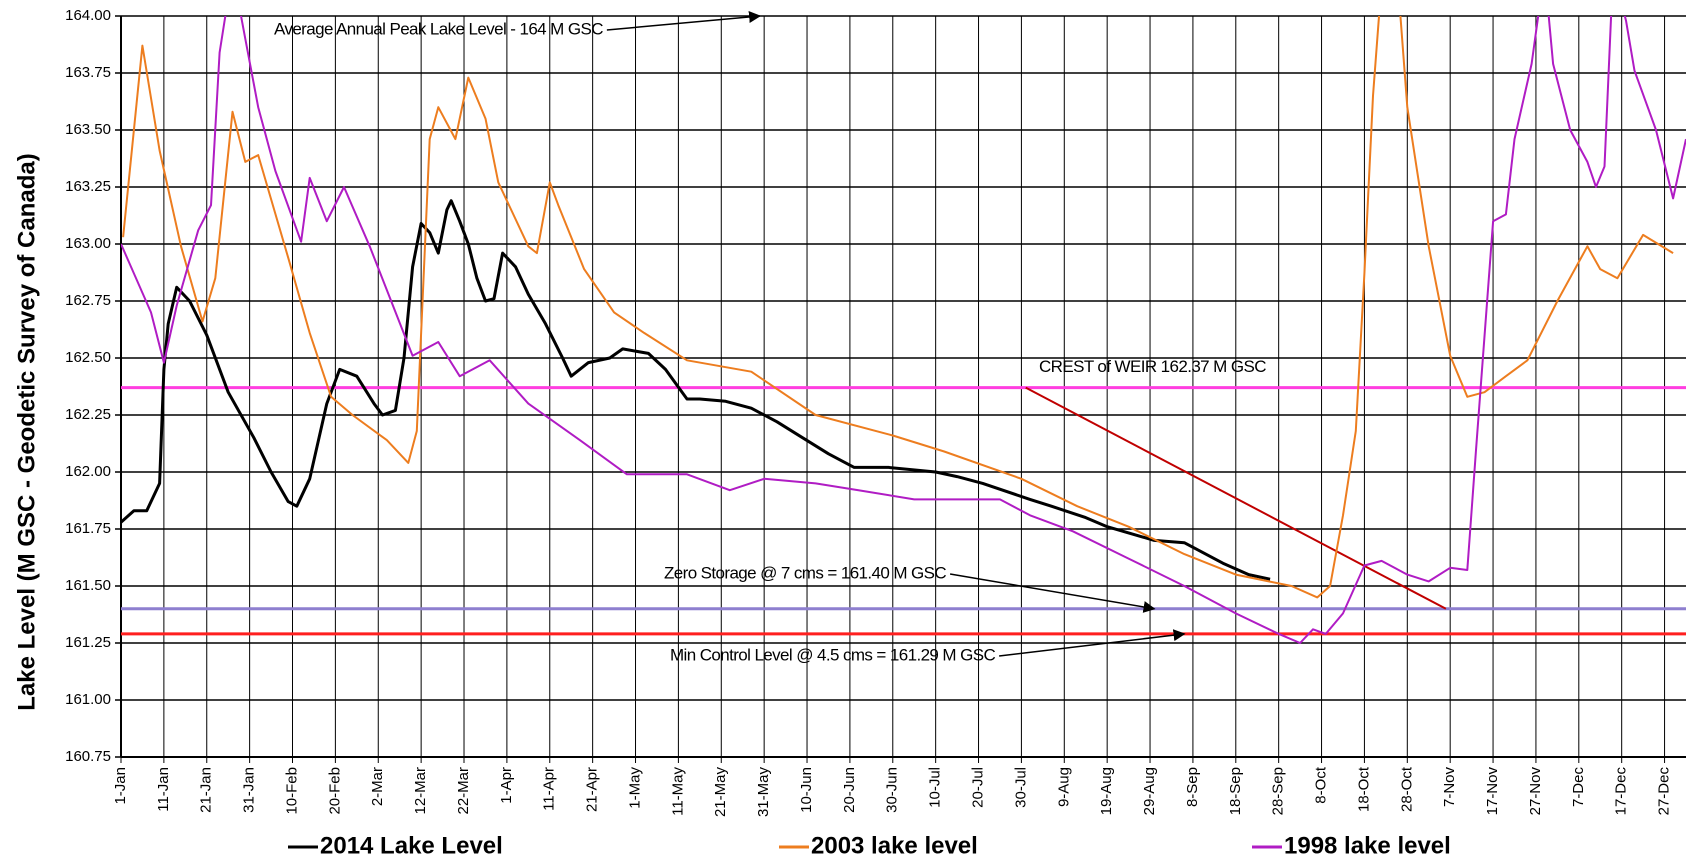  I want to click on y-tick-label: 163.50, so click(88, 129).